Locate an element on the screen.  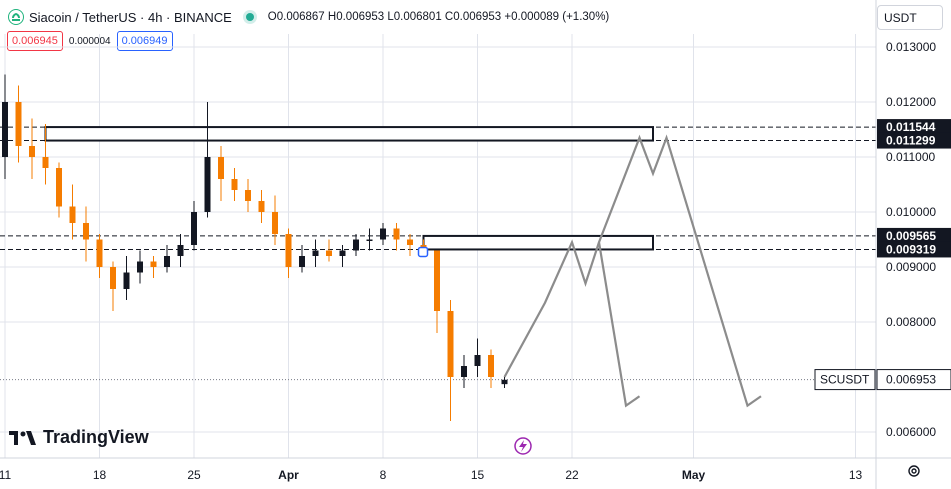
spread-value: 0.000004 is located at coordinates (89, 41).